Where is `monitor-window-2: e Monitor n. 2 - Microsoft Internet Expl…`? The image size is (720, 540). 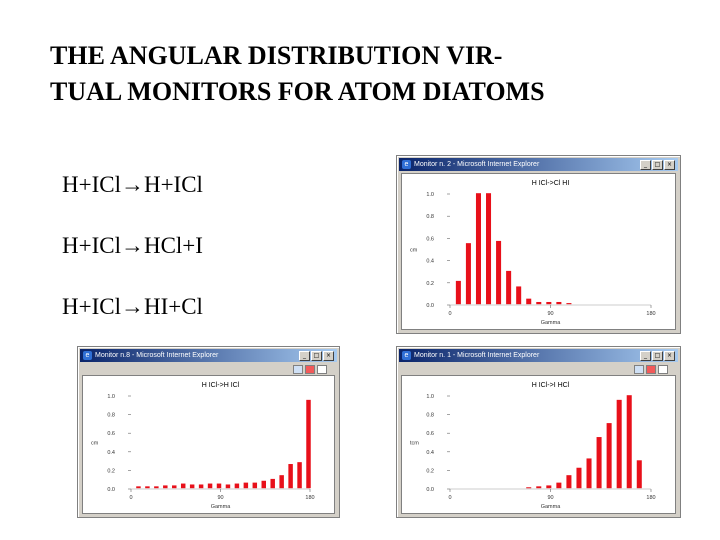 monitor-window-2: e Monitor n. 2 - Microsoft Internet Expl… is located at coordinates (538, 244).